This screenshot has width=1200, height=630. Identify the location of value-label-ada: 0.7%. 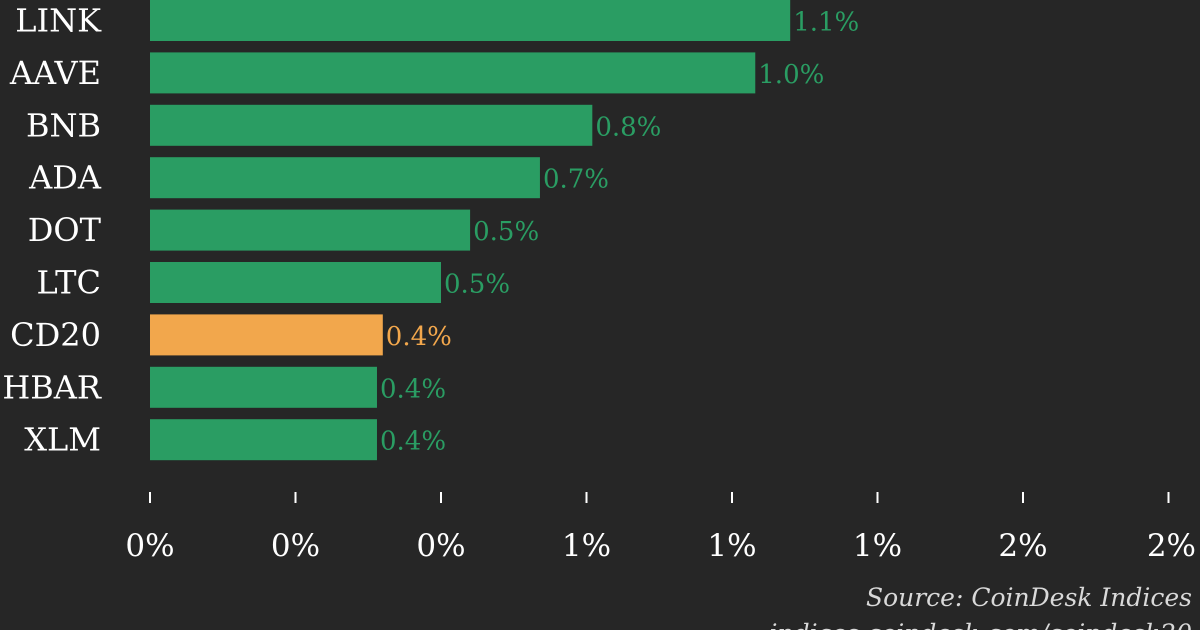
(576, 180).